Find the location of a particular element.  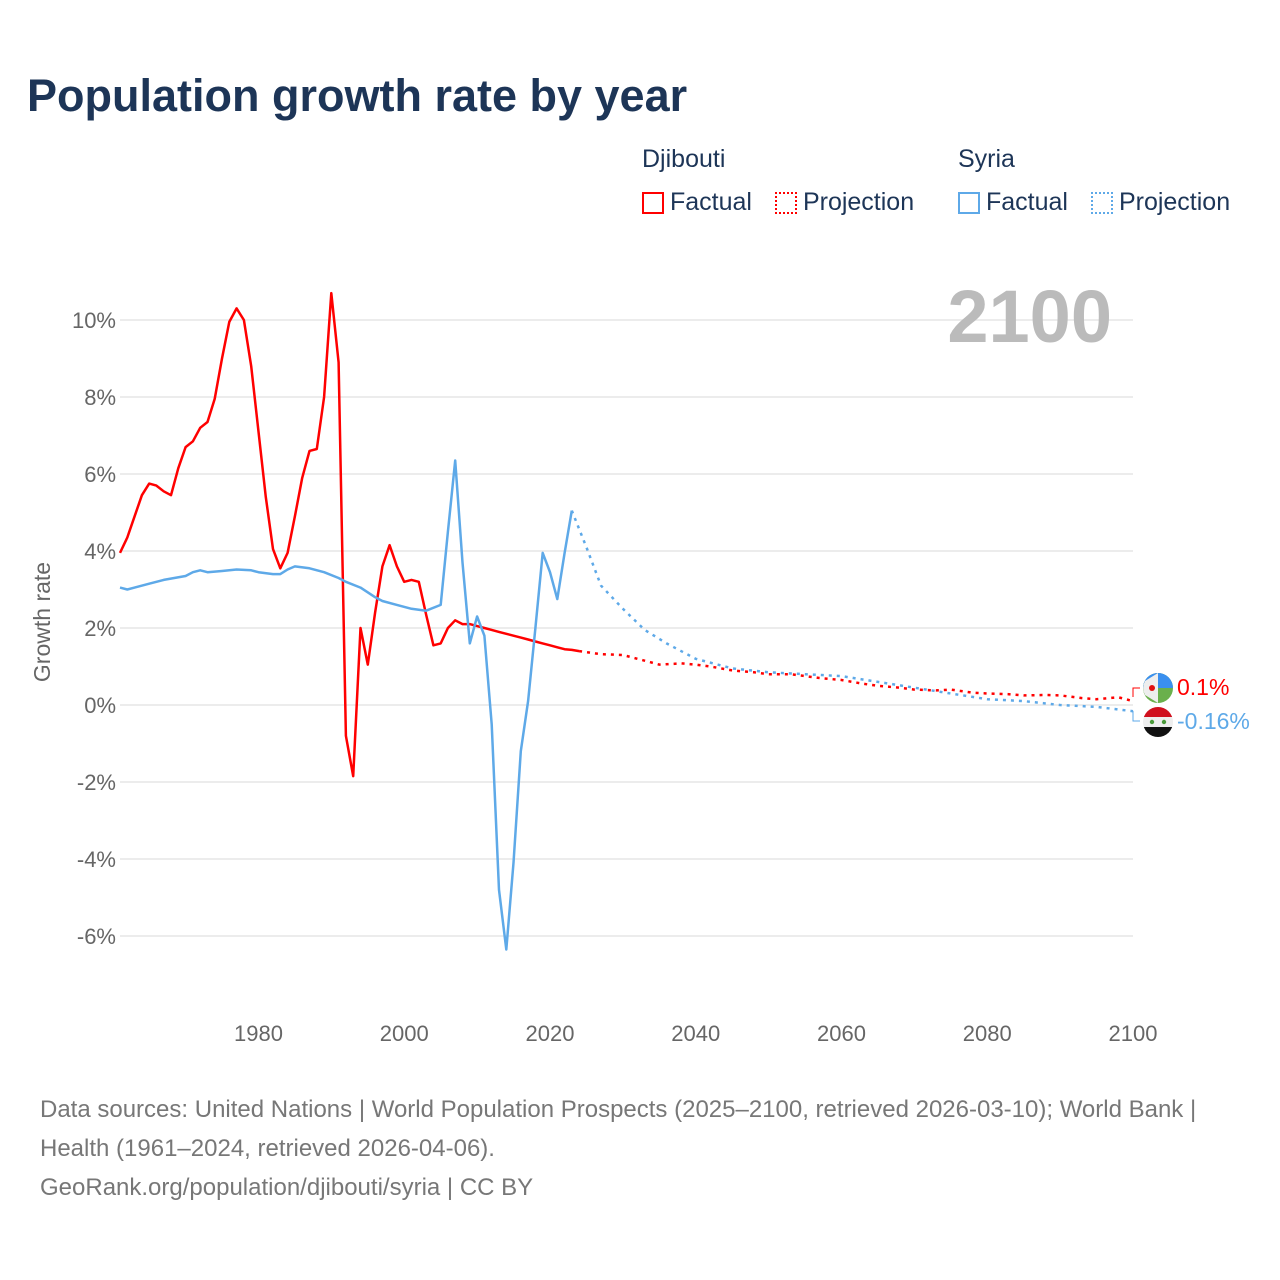

y-tick-label: -4% is located at coordinates (96, 859).